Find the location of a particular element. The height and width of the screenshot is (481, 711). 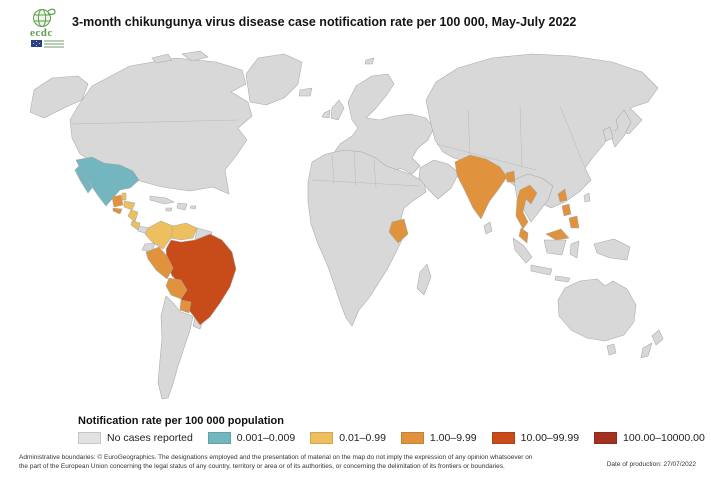

region-nicaragua is located at coordinates (133, 216).